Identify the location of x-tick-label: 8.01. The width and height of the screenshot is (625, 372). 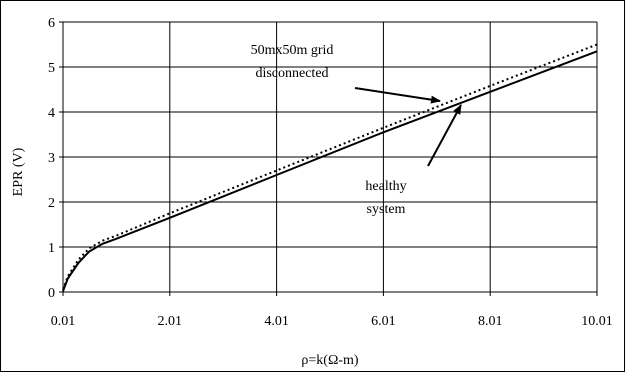
(490, 321).